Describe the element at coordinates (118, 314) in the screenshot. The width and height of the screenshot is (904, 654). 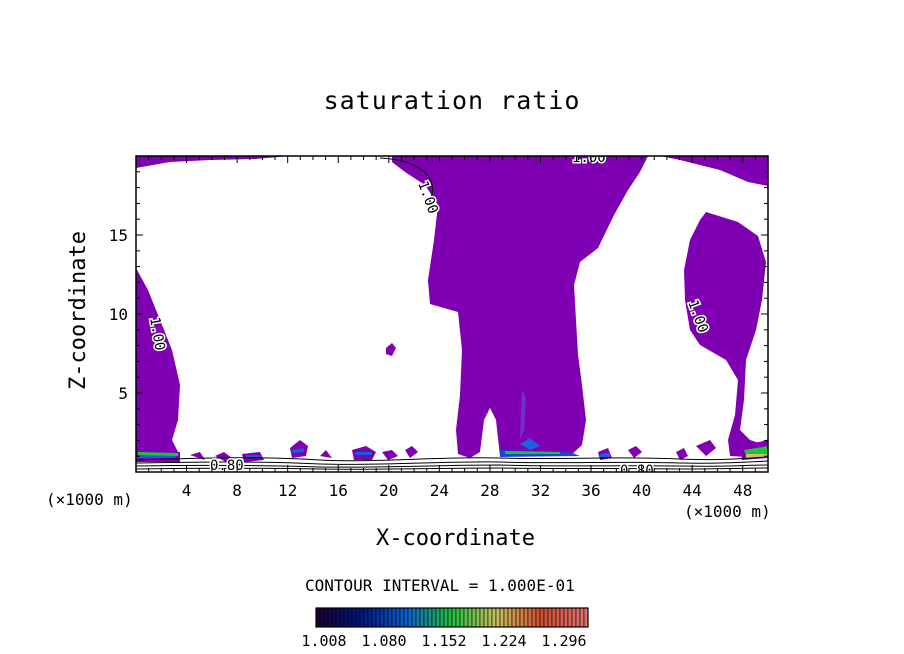
I see `y-tick-label: 10` at that location.